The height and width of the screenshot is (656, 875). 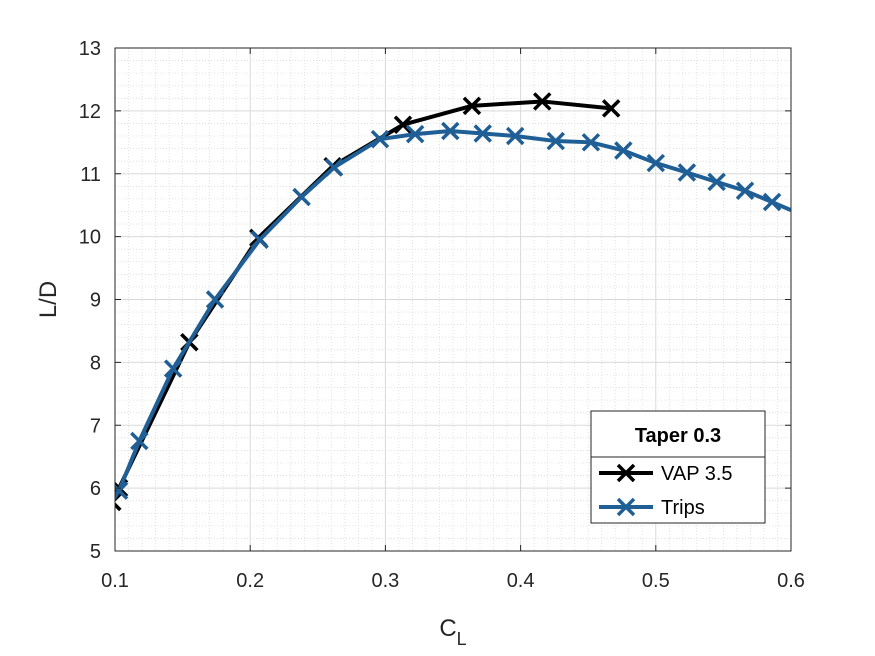 I want to click on legend-label: VAP 3.5, so click(x=697, y=474).